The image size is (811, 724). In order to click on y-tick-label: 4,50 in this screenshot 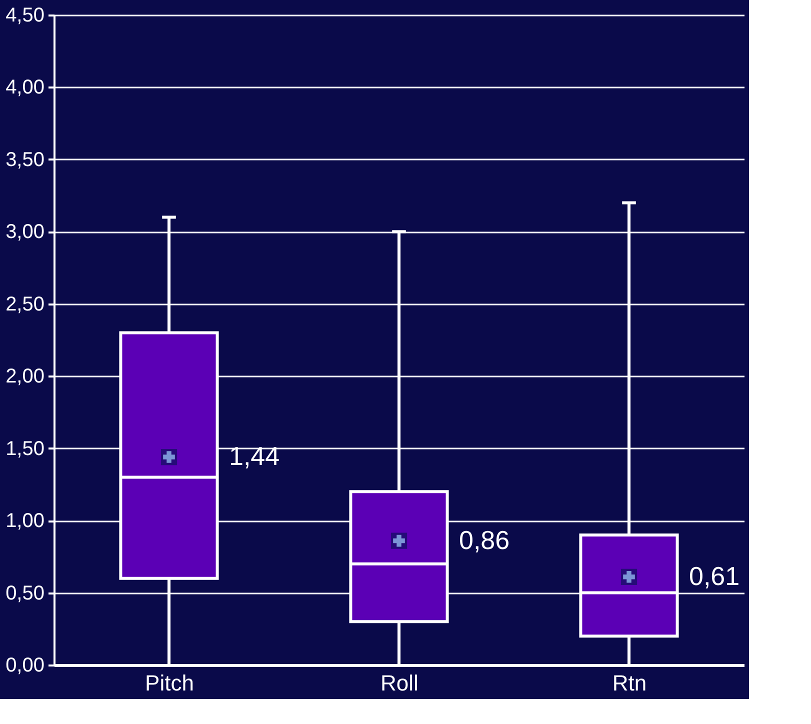, I will do `click(25, 15)`.